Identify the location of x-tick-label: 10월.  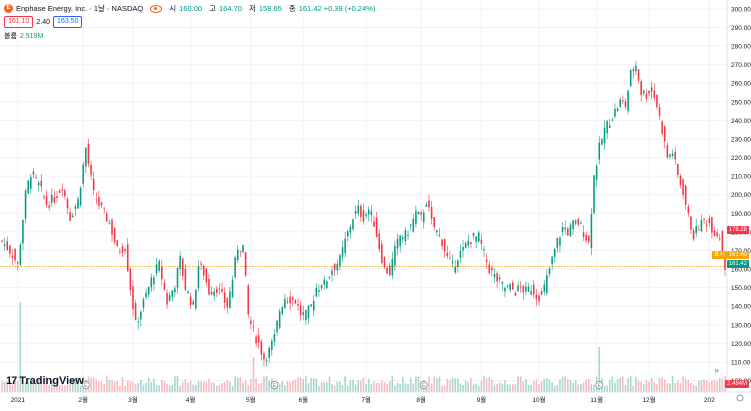
(538, 399).